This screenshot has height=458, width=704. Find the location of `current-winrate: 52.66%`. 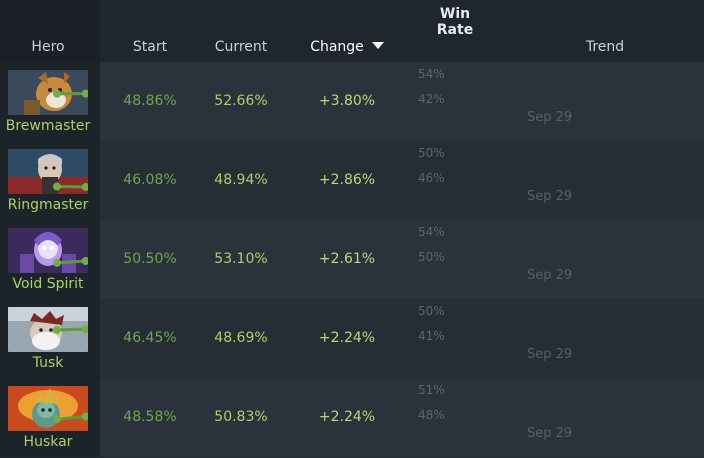

current-winrate: 52.66% is located at coordinates (241, 101).